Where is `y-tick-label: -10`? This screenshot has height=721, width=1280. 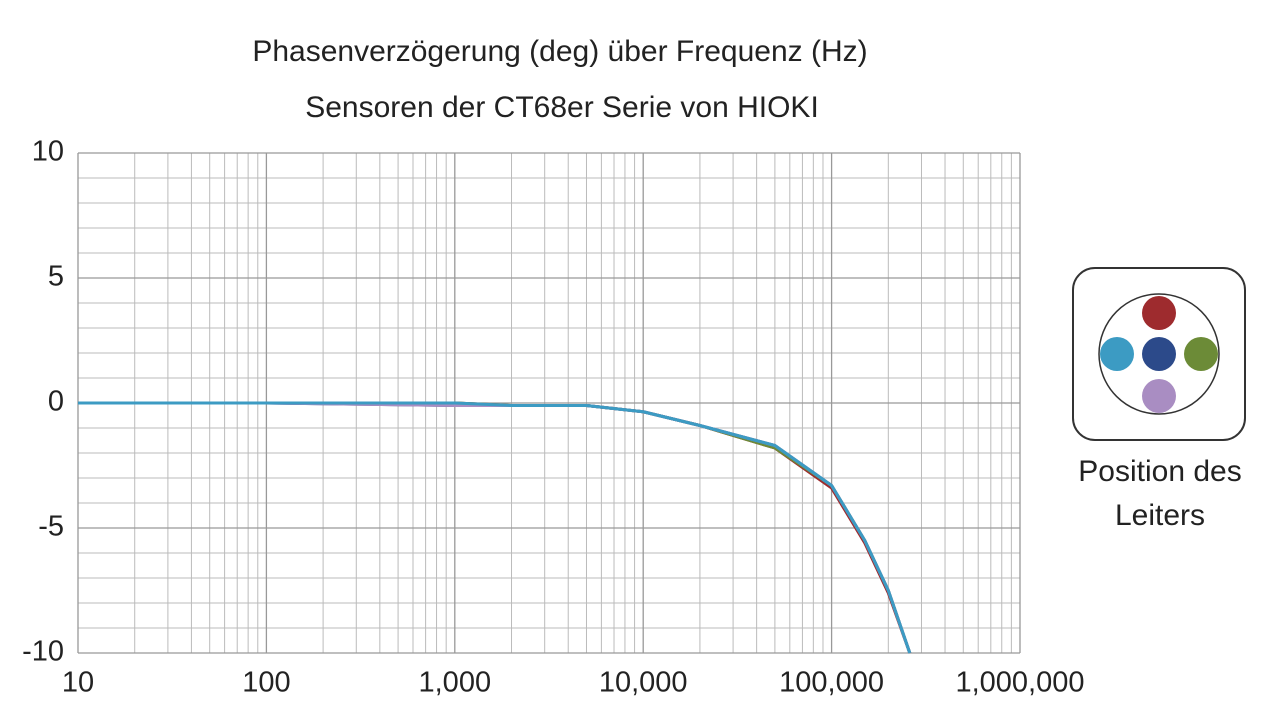
y-tick-label: -10 is located at coordinates (43, 652).